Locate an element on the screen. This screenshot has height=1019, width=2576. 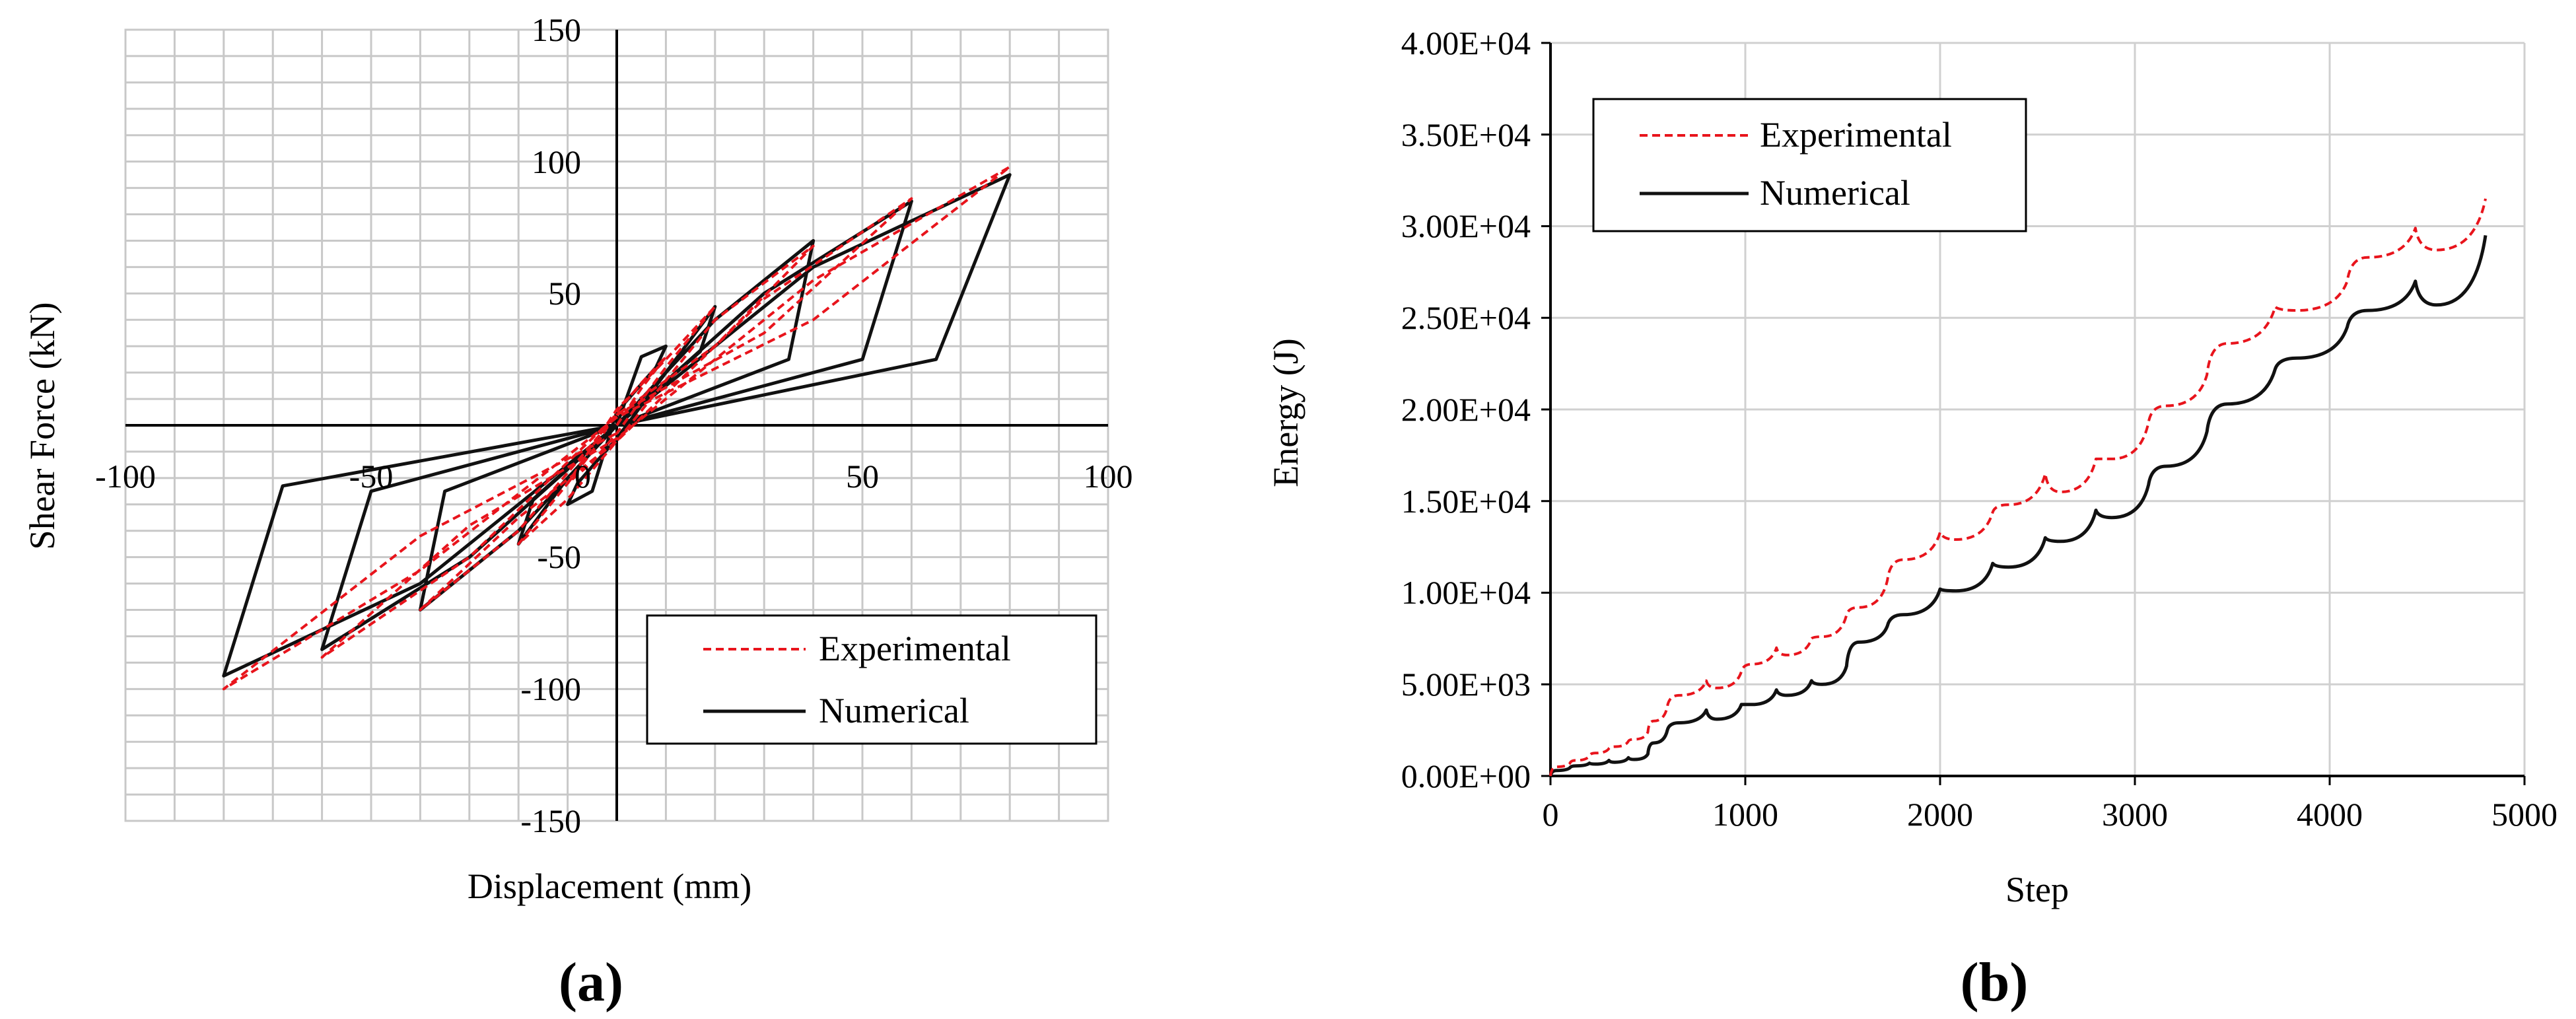
hysteresis-y-tick-label: -50 is located at coordinates (559, 556).